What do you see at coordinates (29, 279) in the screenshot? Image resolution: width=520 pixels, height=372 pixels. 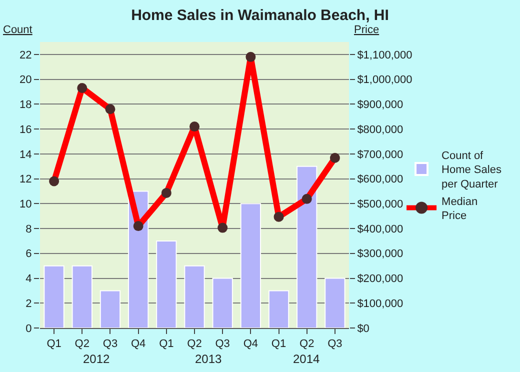 I see `y-tick-label: 4` at bounding box center [29, 279].